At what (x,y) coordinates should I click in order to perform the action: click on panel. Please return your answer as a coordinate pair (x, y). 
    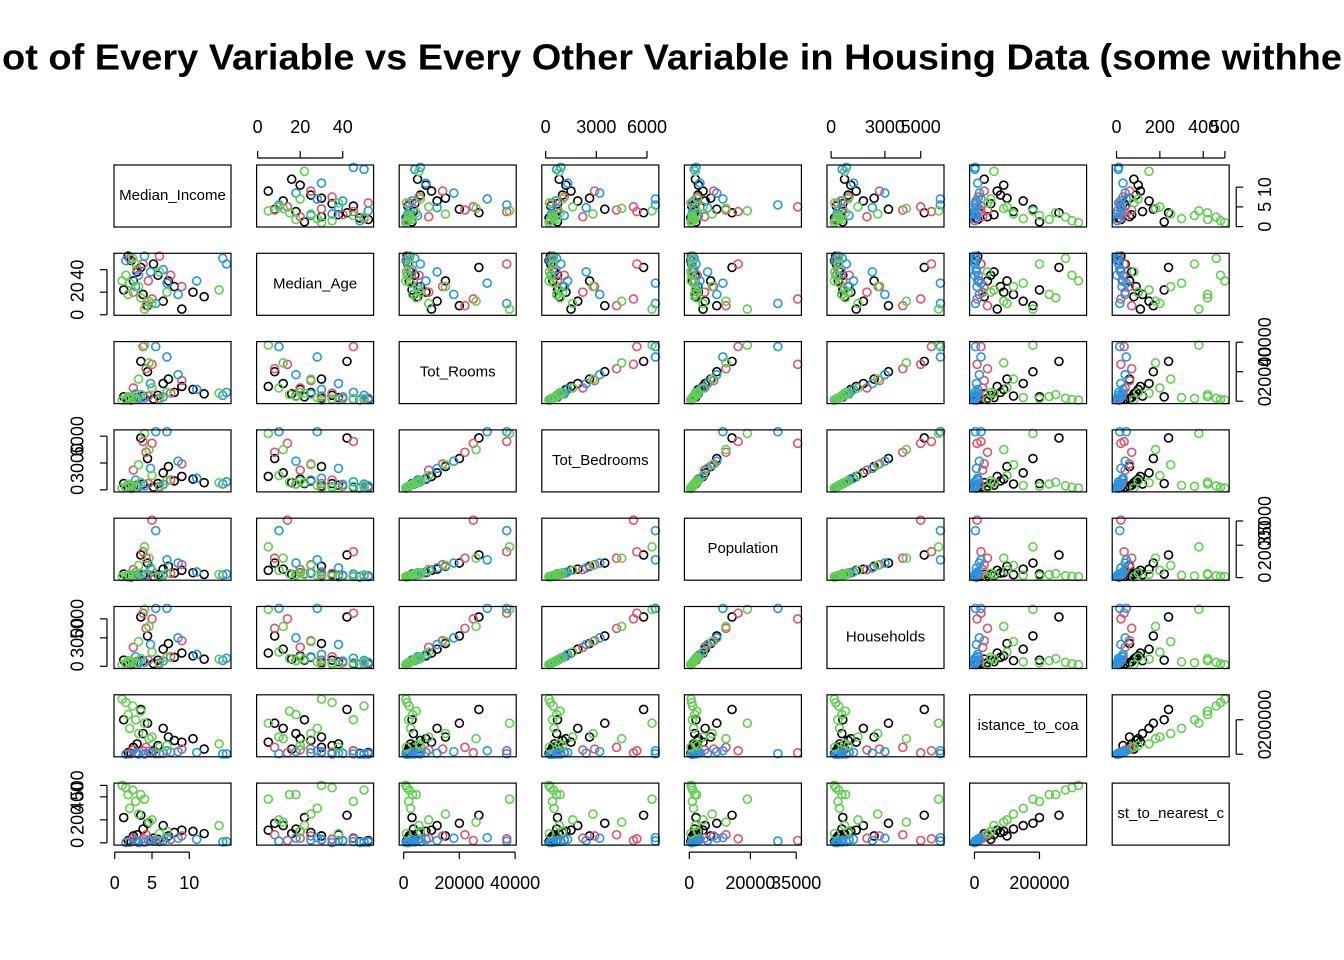
    Looking at the image, I should click on (601, 195).